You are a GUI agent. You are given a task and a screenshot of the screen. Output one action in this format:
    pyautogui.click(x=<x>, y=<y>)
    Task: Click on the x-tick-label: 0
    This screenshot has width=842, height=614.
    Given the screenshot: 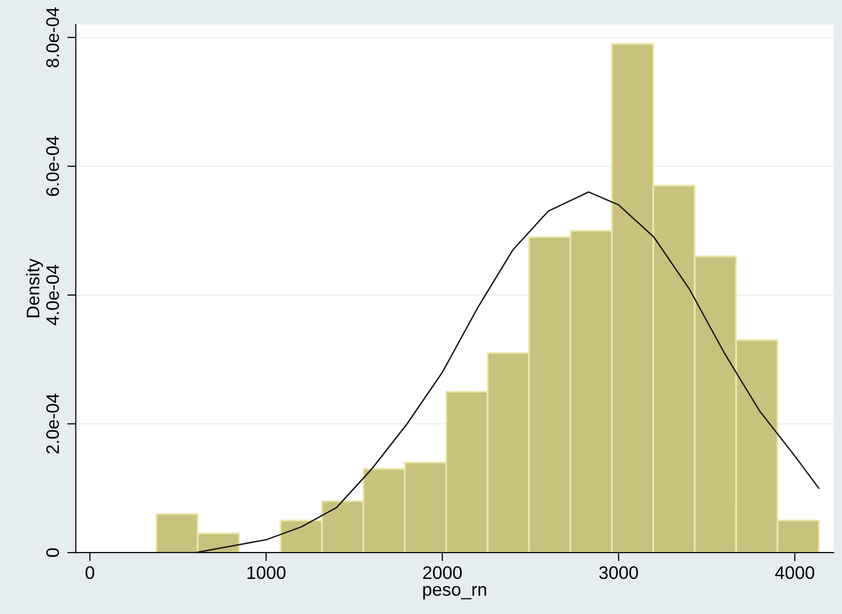 What is the action you would take?
    pyautogui.click(x=90, y=573)
    